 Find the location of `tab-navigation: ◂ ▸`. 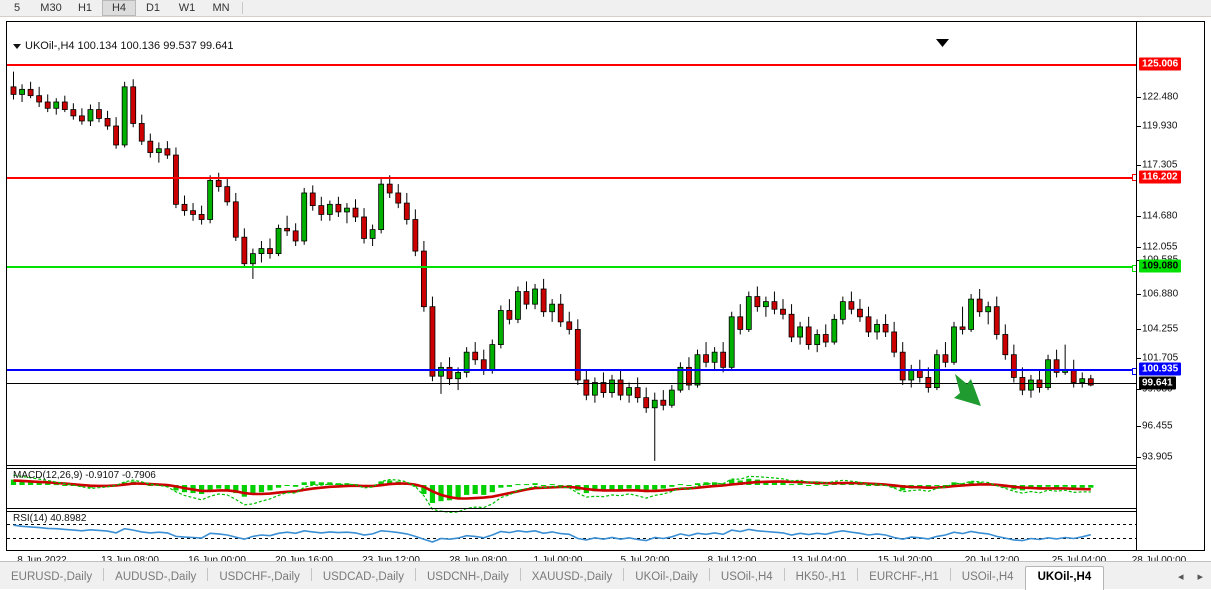

tab-navigation: ◂ ▸ is located at coordinates (1190, 579).